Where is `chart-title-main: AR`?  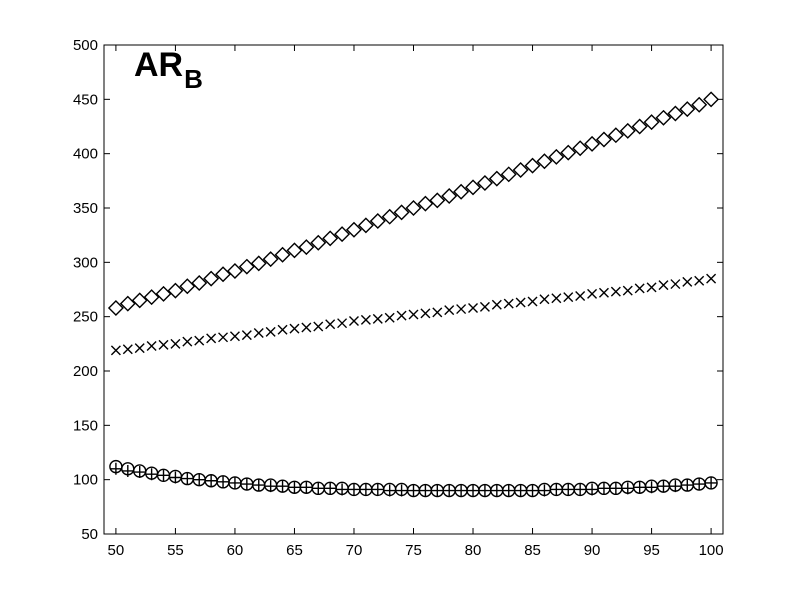
chart-title-main: AR is located at coordinates (158, 65).